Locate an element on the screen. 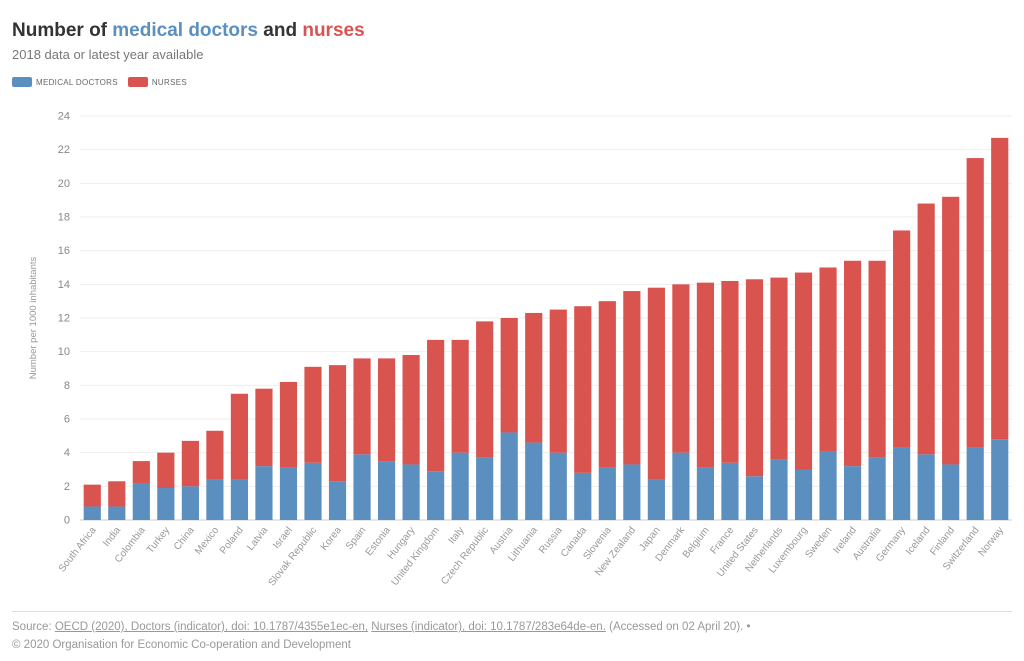 This screenshot has height=661, width=1024. x-tick-label: Czech Republic is located at coordinates (465, 556).